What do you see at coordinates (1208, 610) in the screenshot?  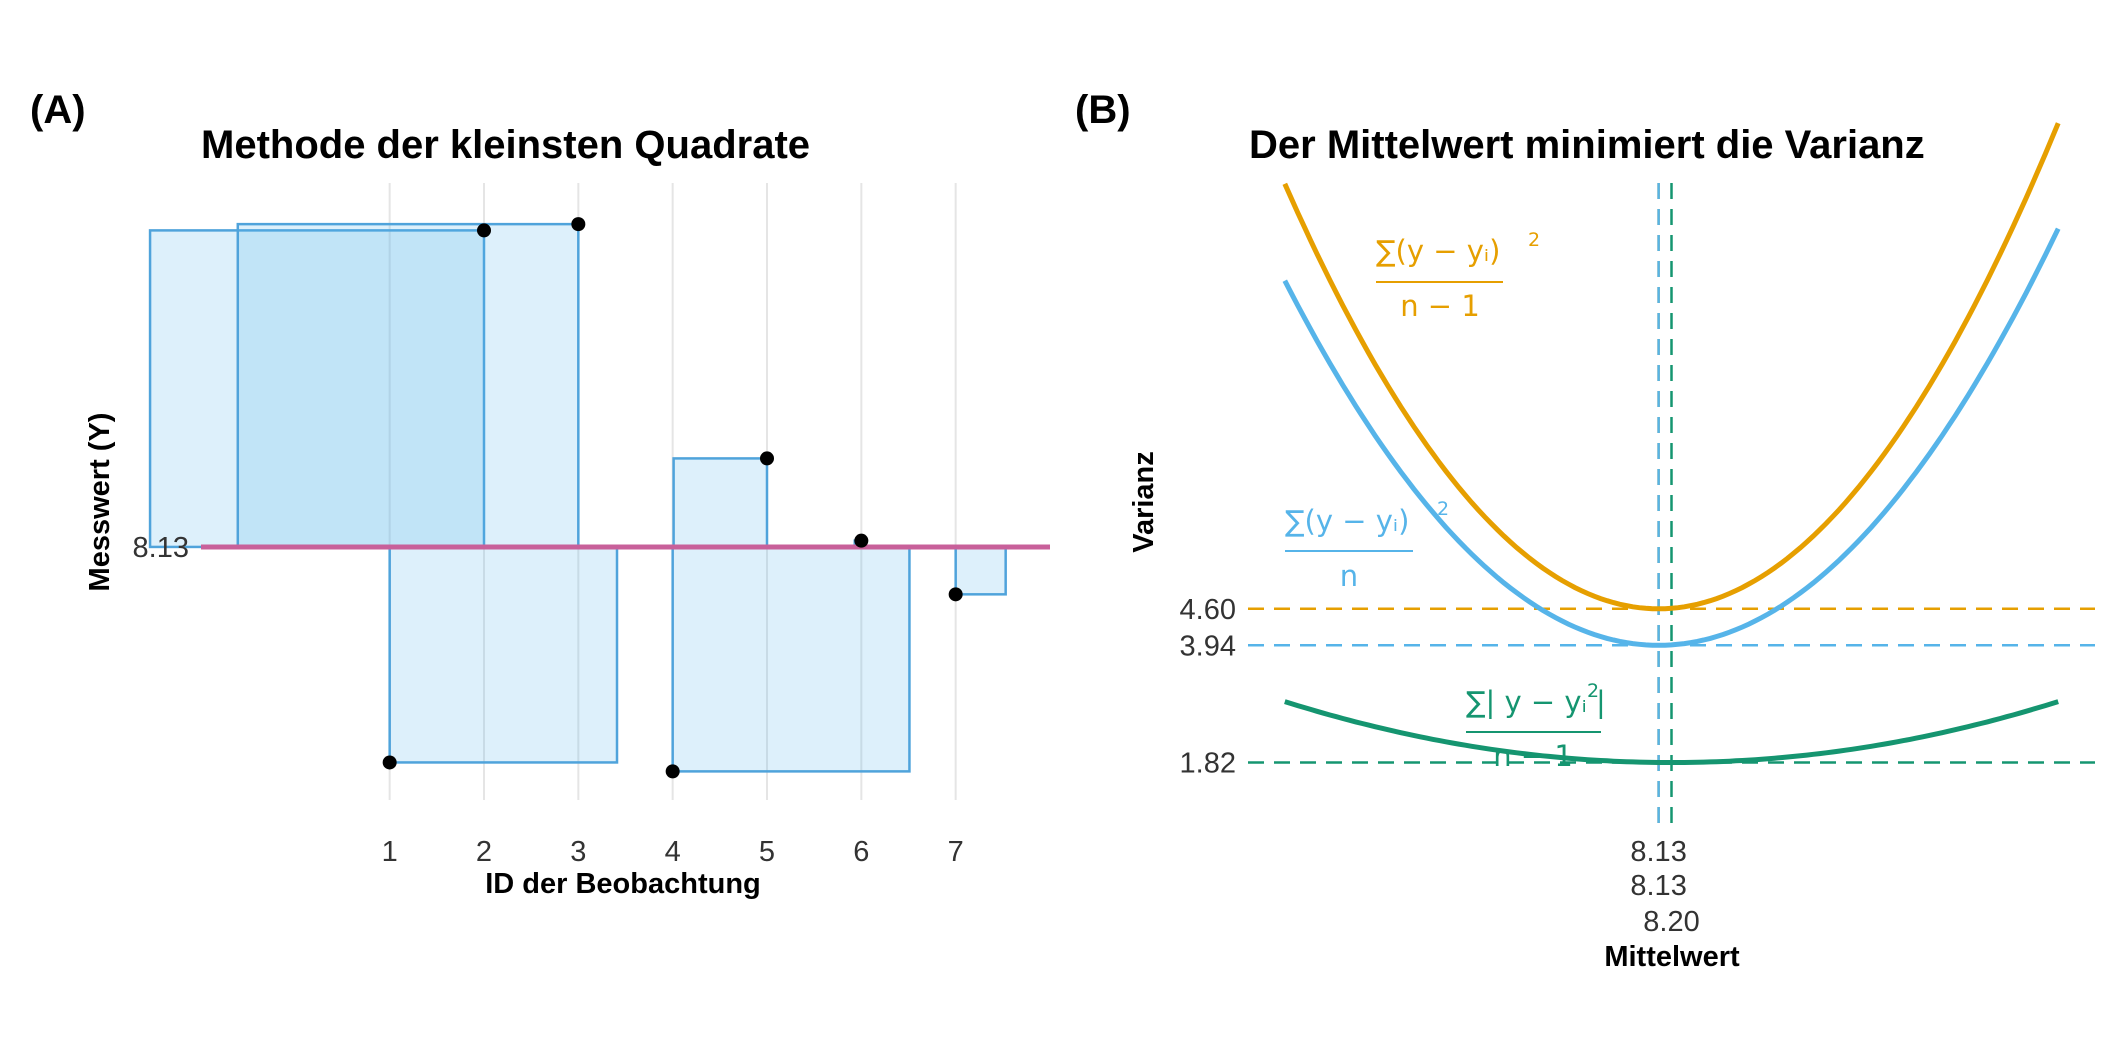 I see `y-tick-label: 4.60` at bounding box center [1208, 610].